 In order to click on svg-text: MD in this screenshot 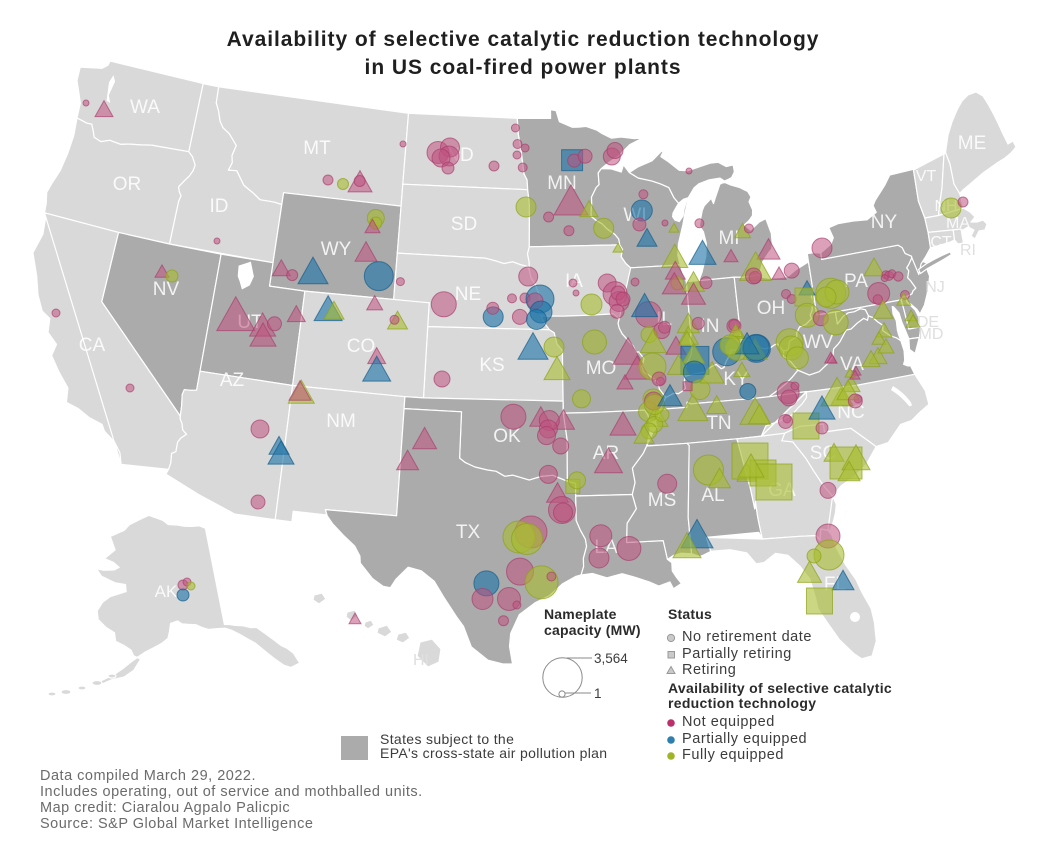, I will do `click(931, 334)`.